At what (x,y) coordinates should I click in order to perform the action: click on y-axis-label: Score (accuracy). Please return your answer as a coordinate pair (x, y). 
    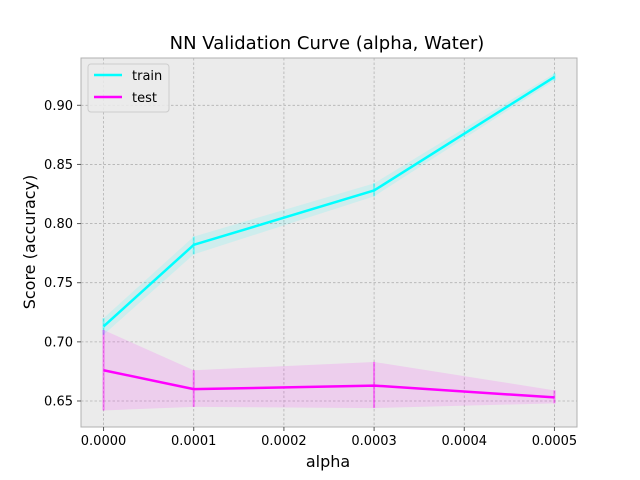
    Looking at the image, I should click on (29, 242).